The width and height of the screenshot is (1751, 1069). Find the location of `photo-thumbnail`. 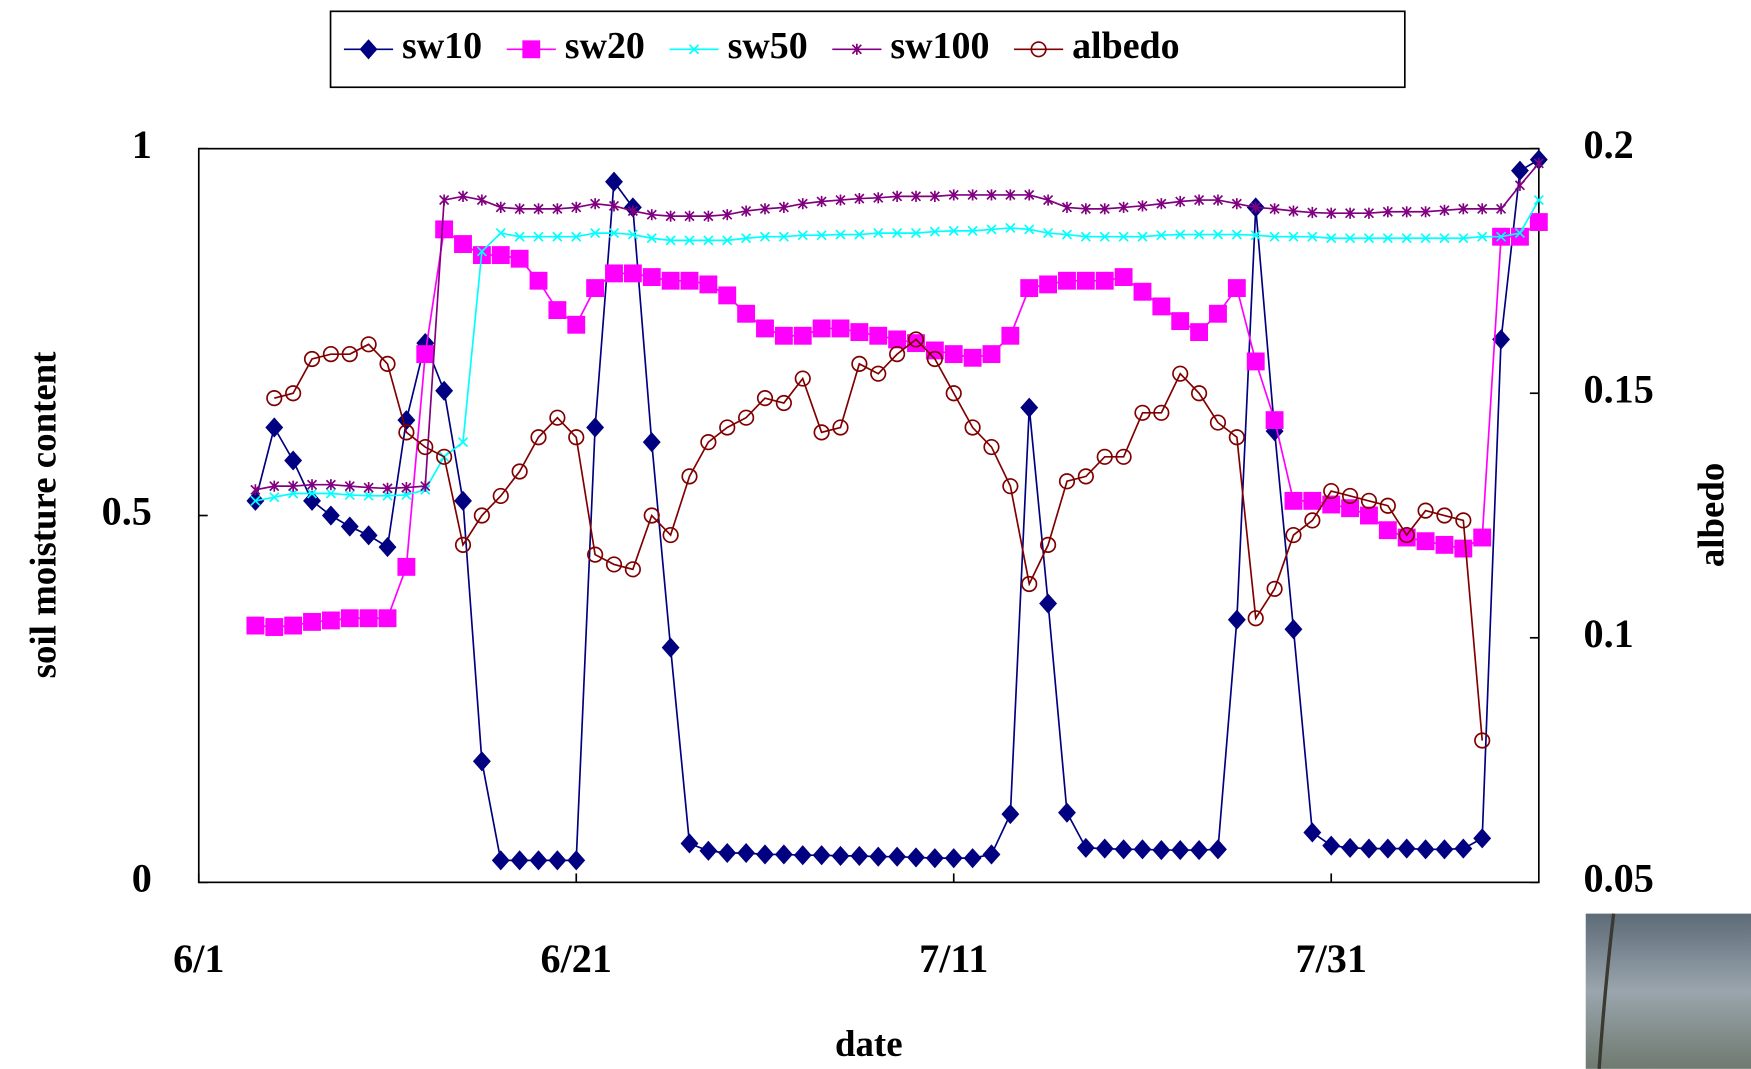

photo-thumbnail is located at coordinates (1668, 991).